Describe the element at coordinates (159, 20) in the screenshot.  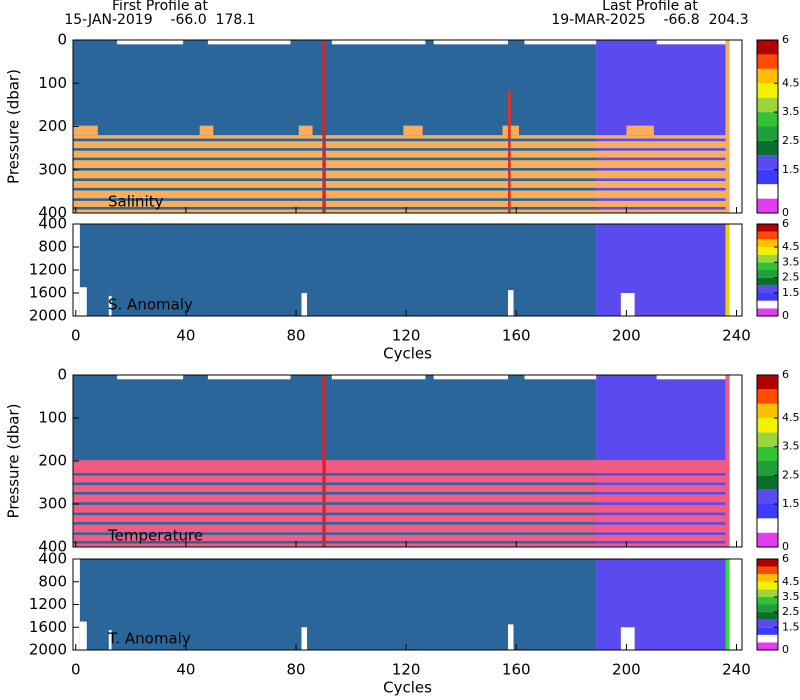
I see `first-profile-info: 15-JAN-2019 -66.0 178.1` at that location.